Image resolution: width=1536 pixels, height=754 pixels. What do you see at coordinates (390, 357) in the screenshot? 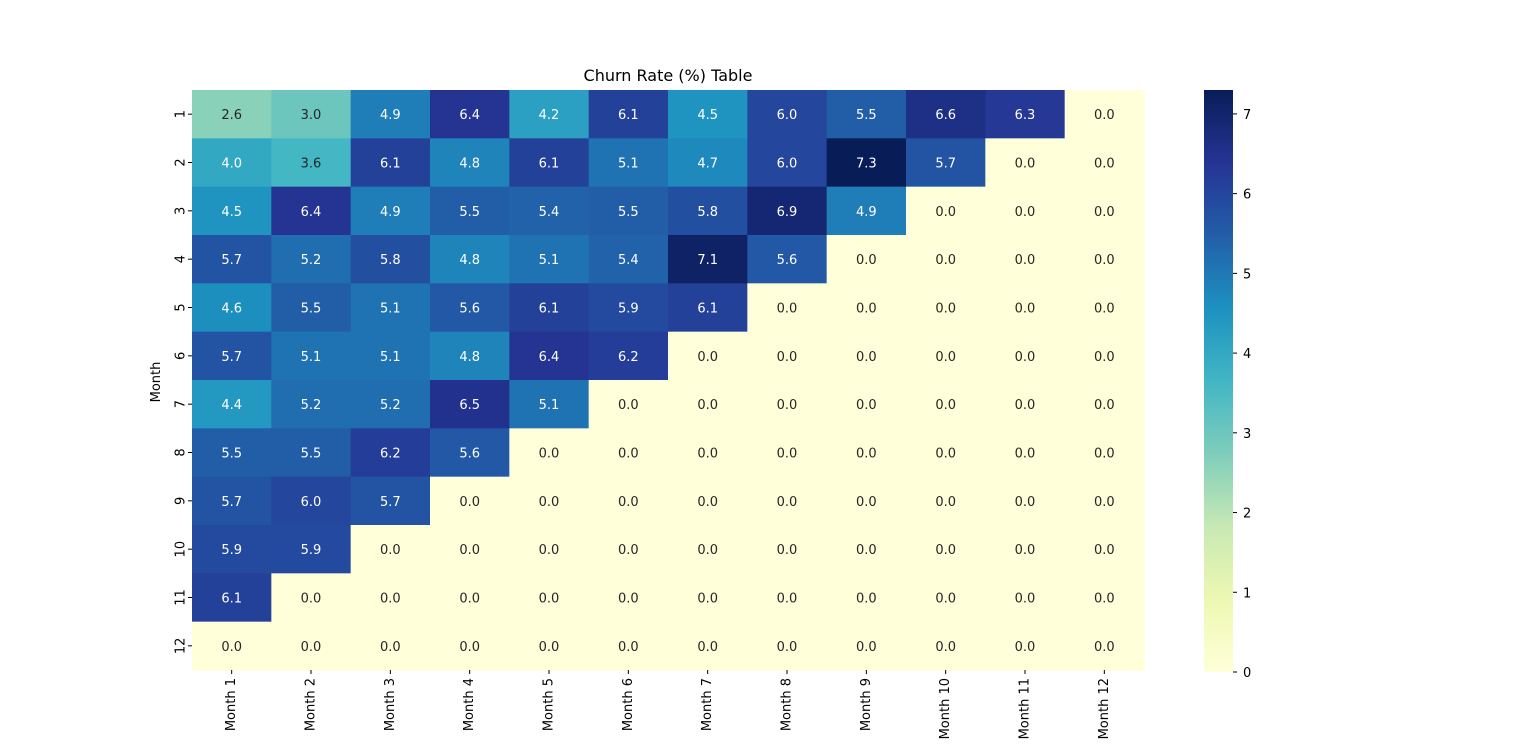
I see `cell-value-label: 5.1` at bounding box center [390, 357].